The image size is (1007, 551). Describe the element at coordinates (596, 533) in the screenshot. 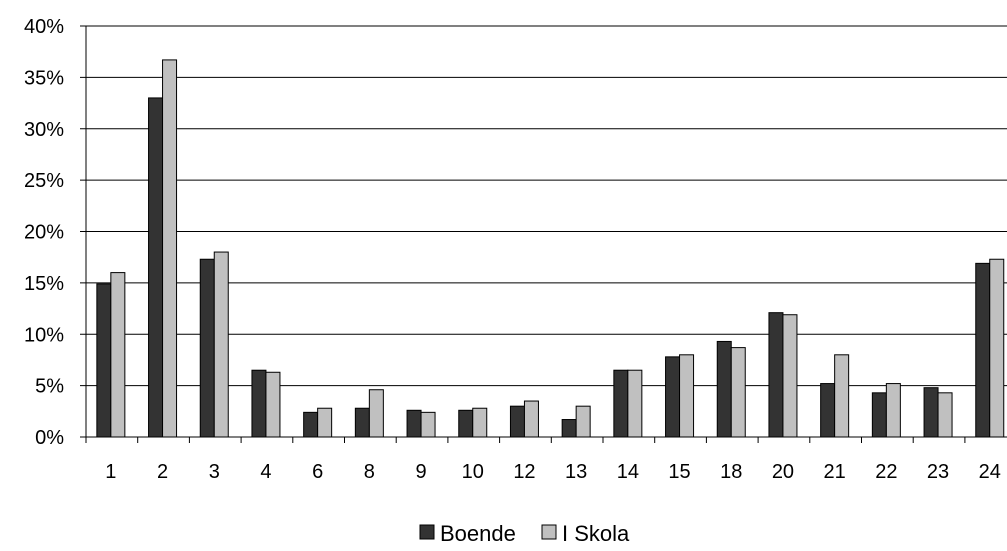

I see `legend-label: I Skola` at that location.